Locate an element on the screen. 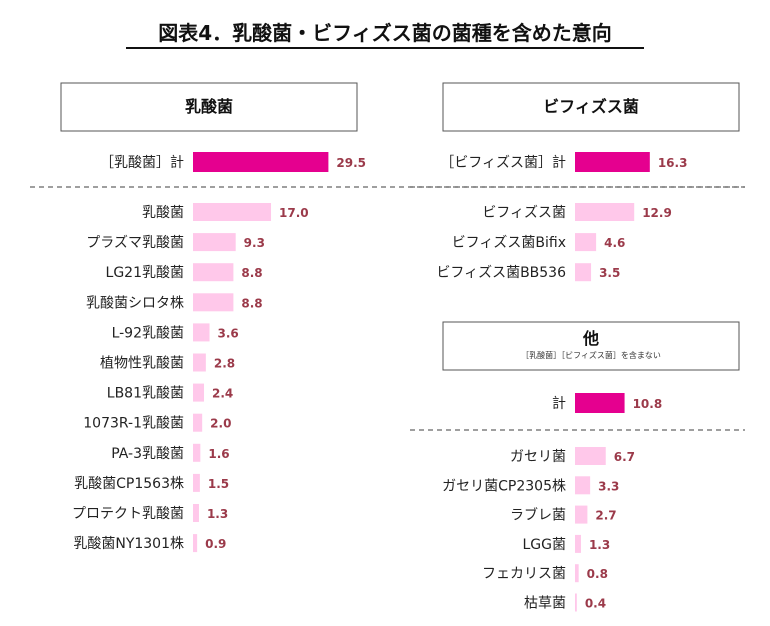  category-label: LG21乳酸菌 is located at coordinates (145, 273).